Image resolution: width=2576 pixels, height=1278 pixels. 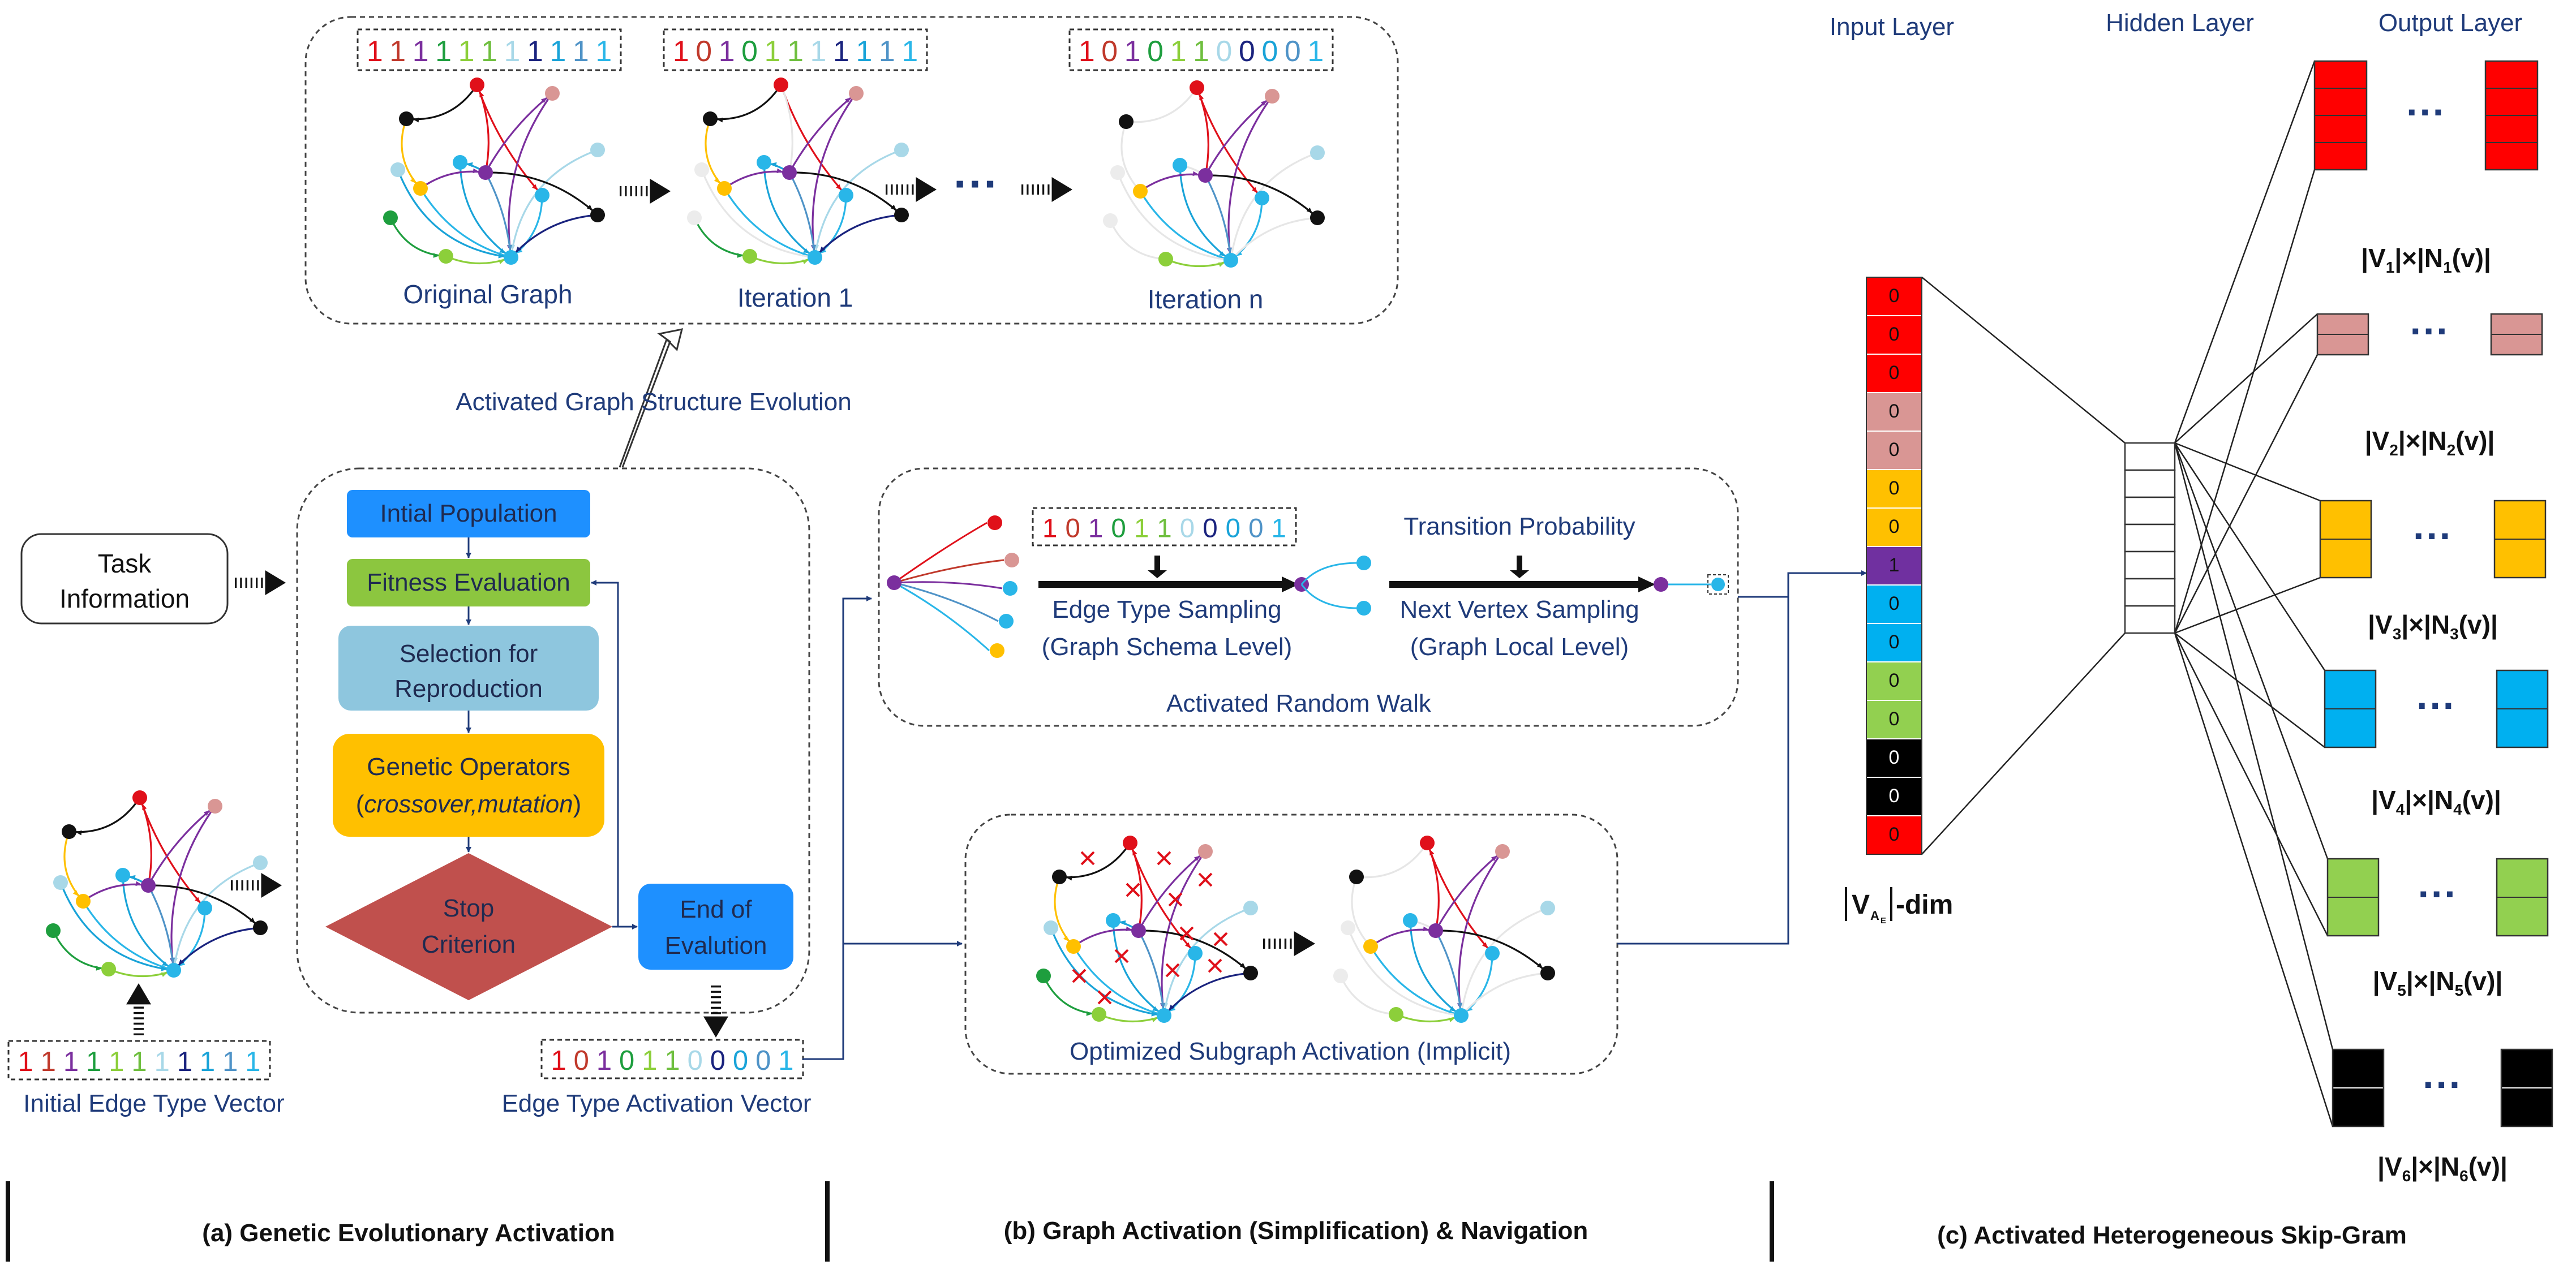 I want to click on dashed-arrow-initial-graph, so click(x=256, y=886).